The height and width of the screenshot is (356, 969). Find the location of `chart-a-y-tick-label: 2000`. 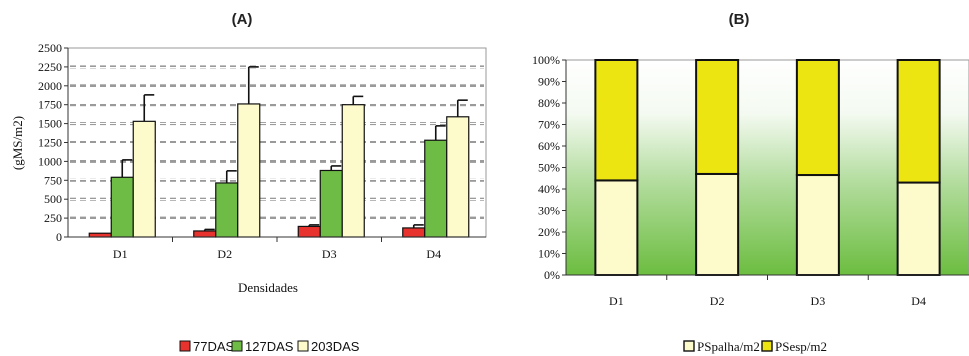

chart-a-y-tick-label: 2000 is located at coordinates (50, 86).